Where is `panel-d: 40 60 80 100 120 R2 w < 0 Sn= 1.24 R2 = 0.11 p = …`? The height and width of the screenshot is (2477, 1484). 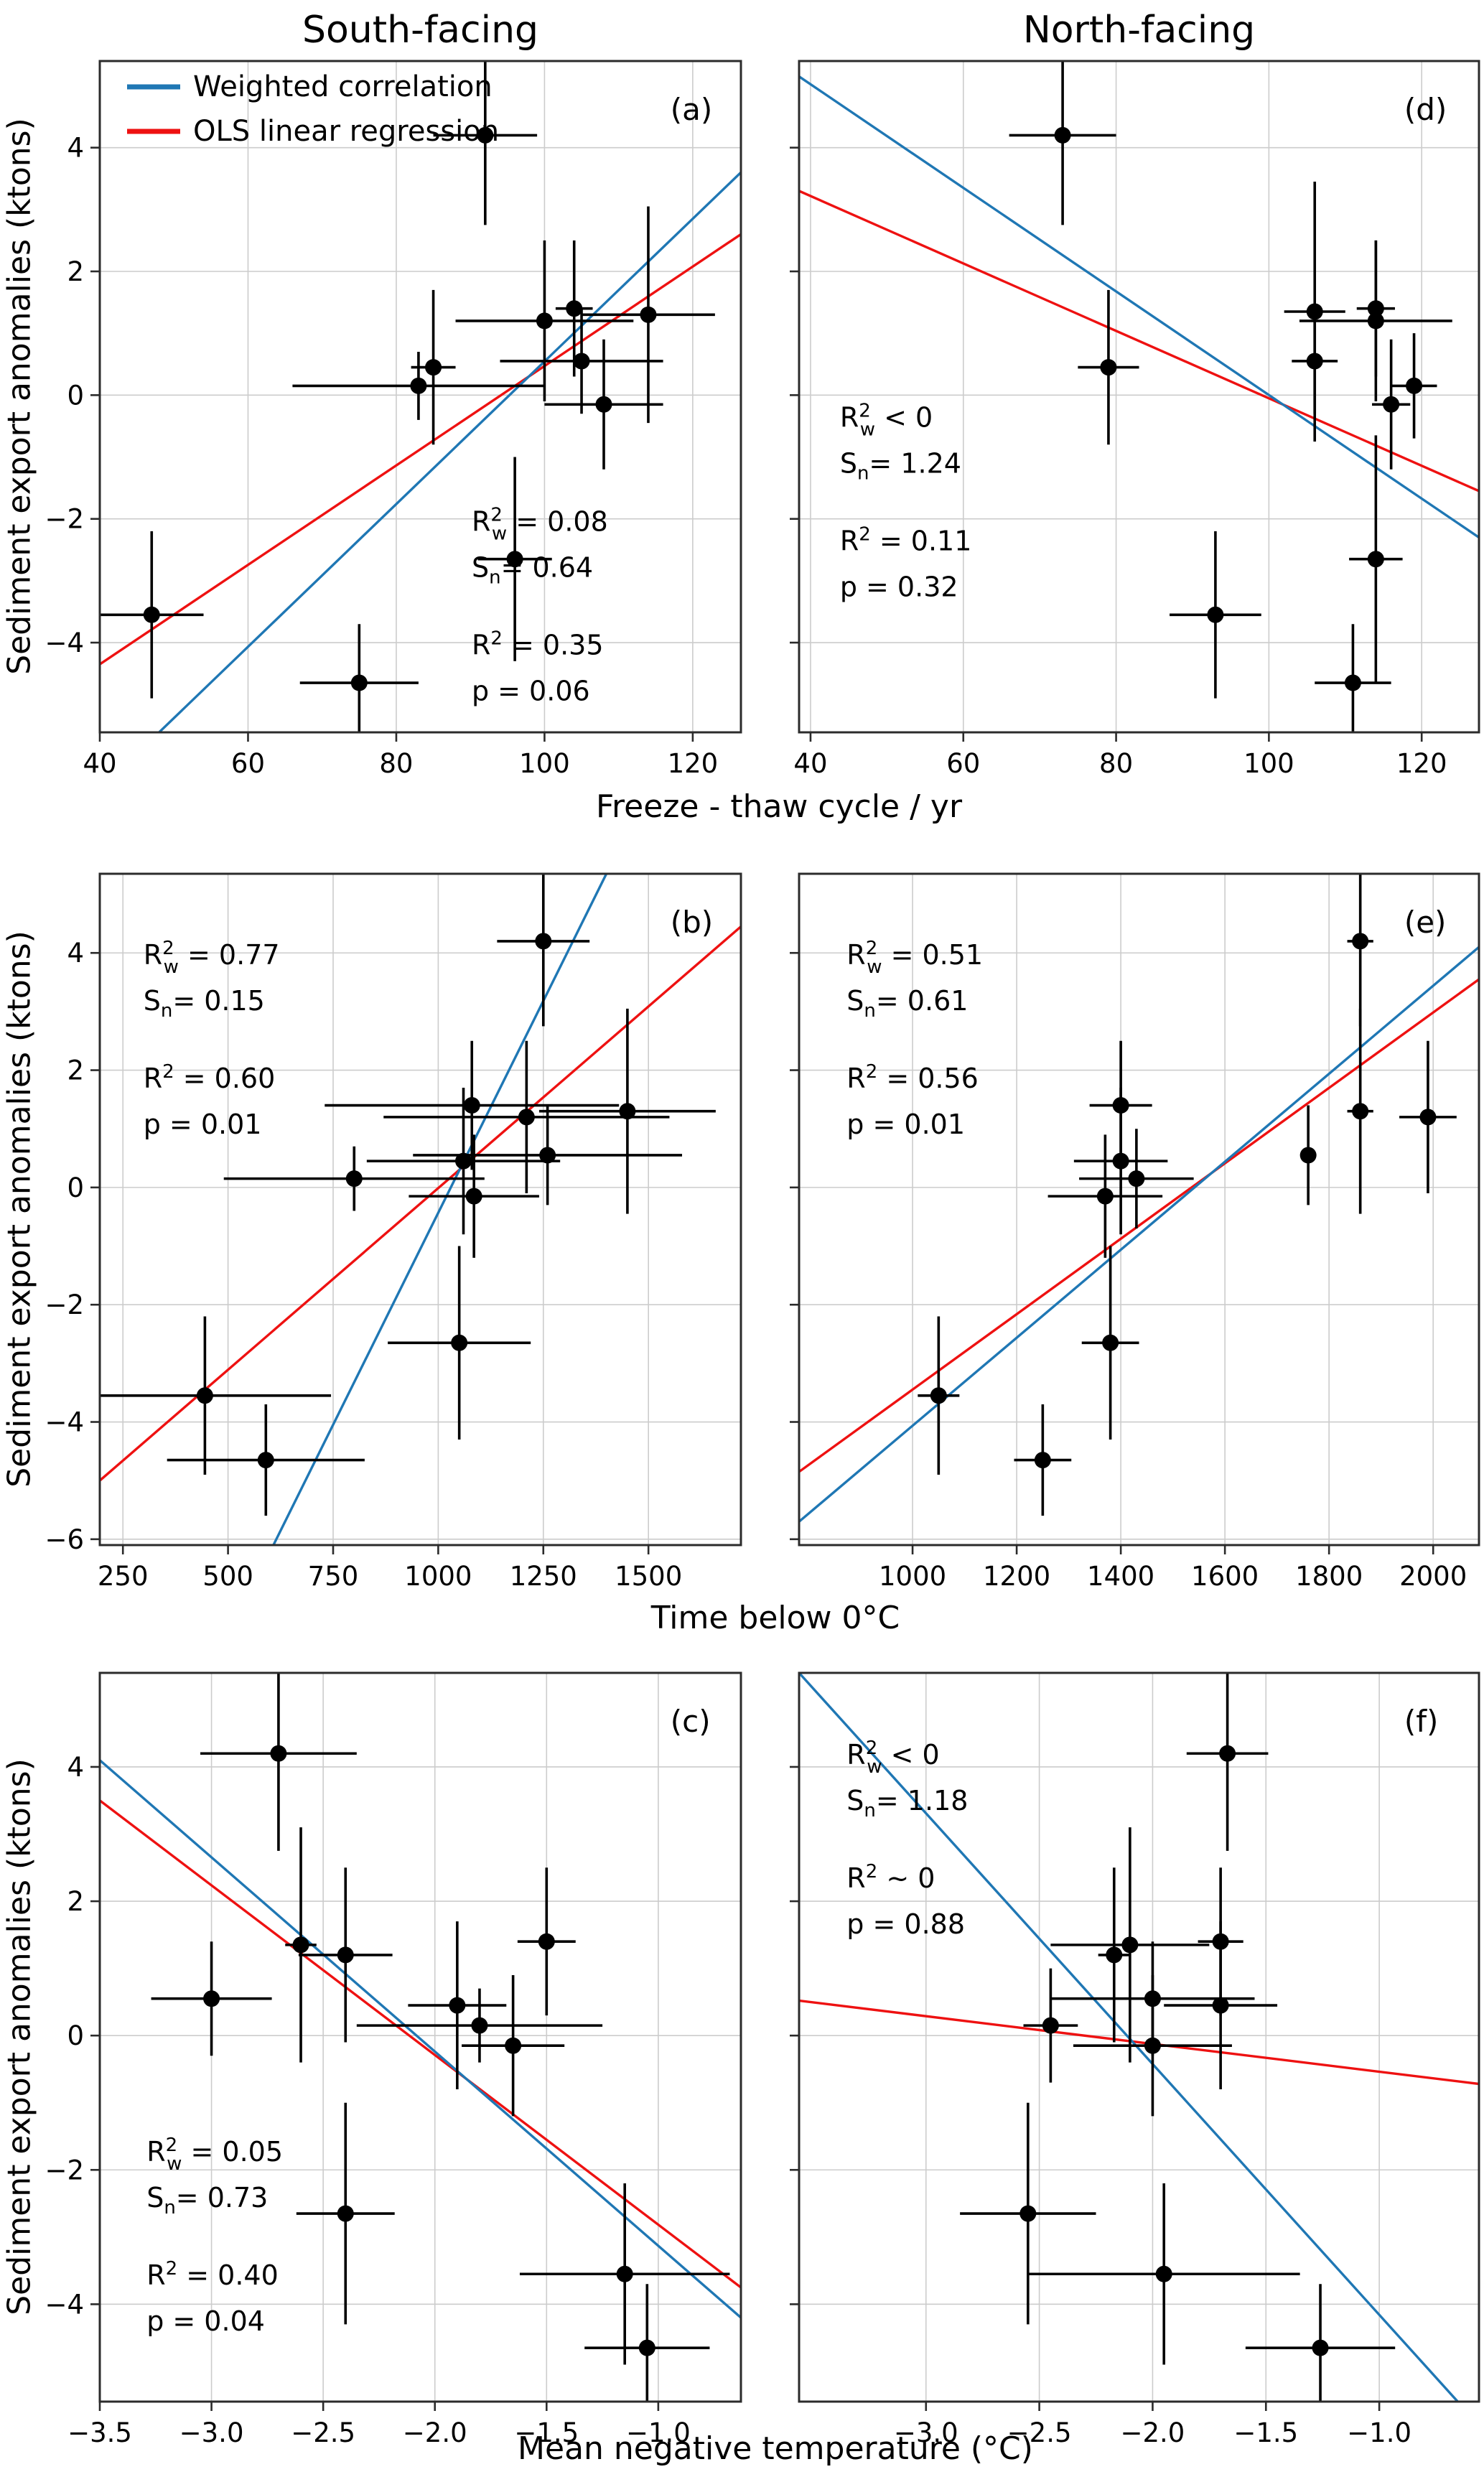 panel-d: 40 60 80 100 120 R2 w < 0 Sn= 1.24 R2 = 0.11 p = … is located at coordinates (1135, 419).